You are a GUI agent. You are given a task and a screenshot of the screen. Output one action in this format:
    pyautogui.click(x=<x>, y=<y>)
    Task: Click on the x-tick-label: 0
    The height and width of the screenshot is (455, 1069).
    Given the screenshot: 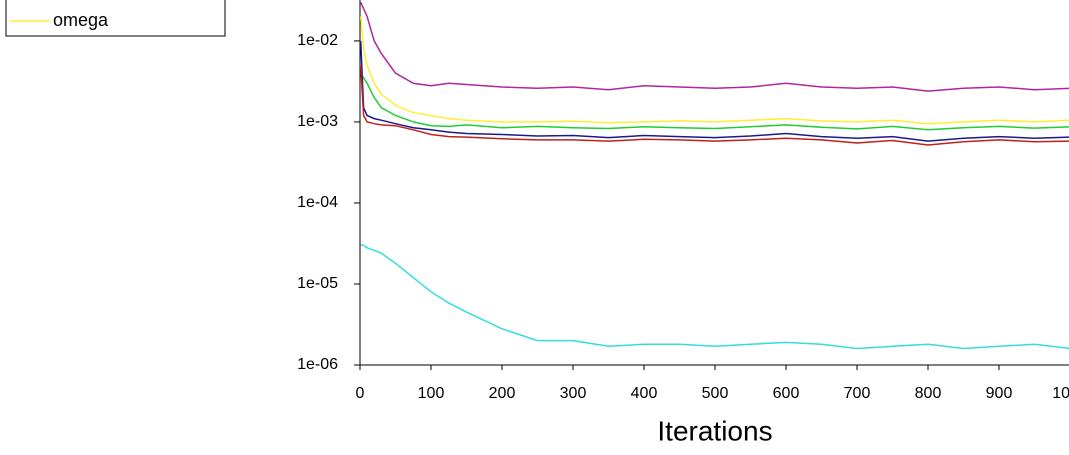 What is the action you would take?
    pyautogui.click(x=360, y=393)
    